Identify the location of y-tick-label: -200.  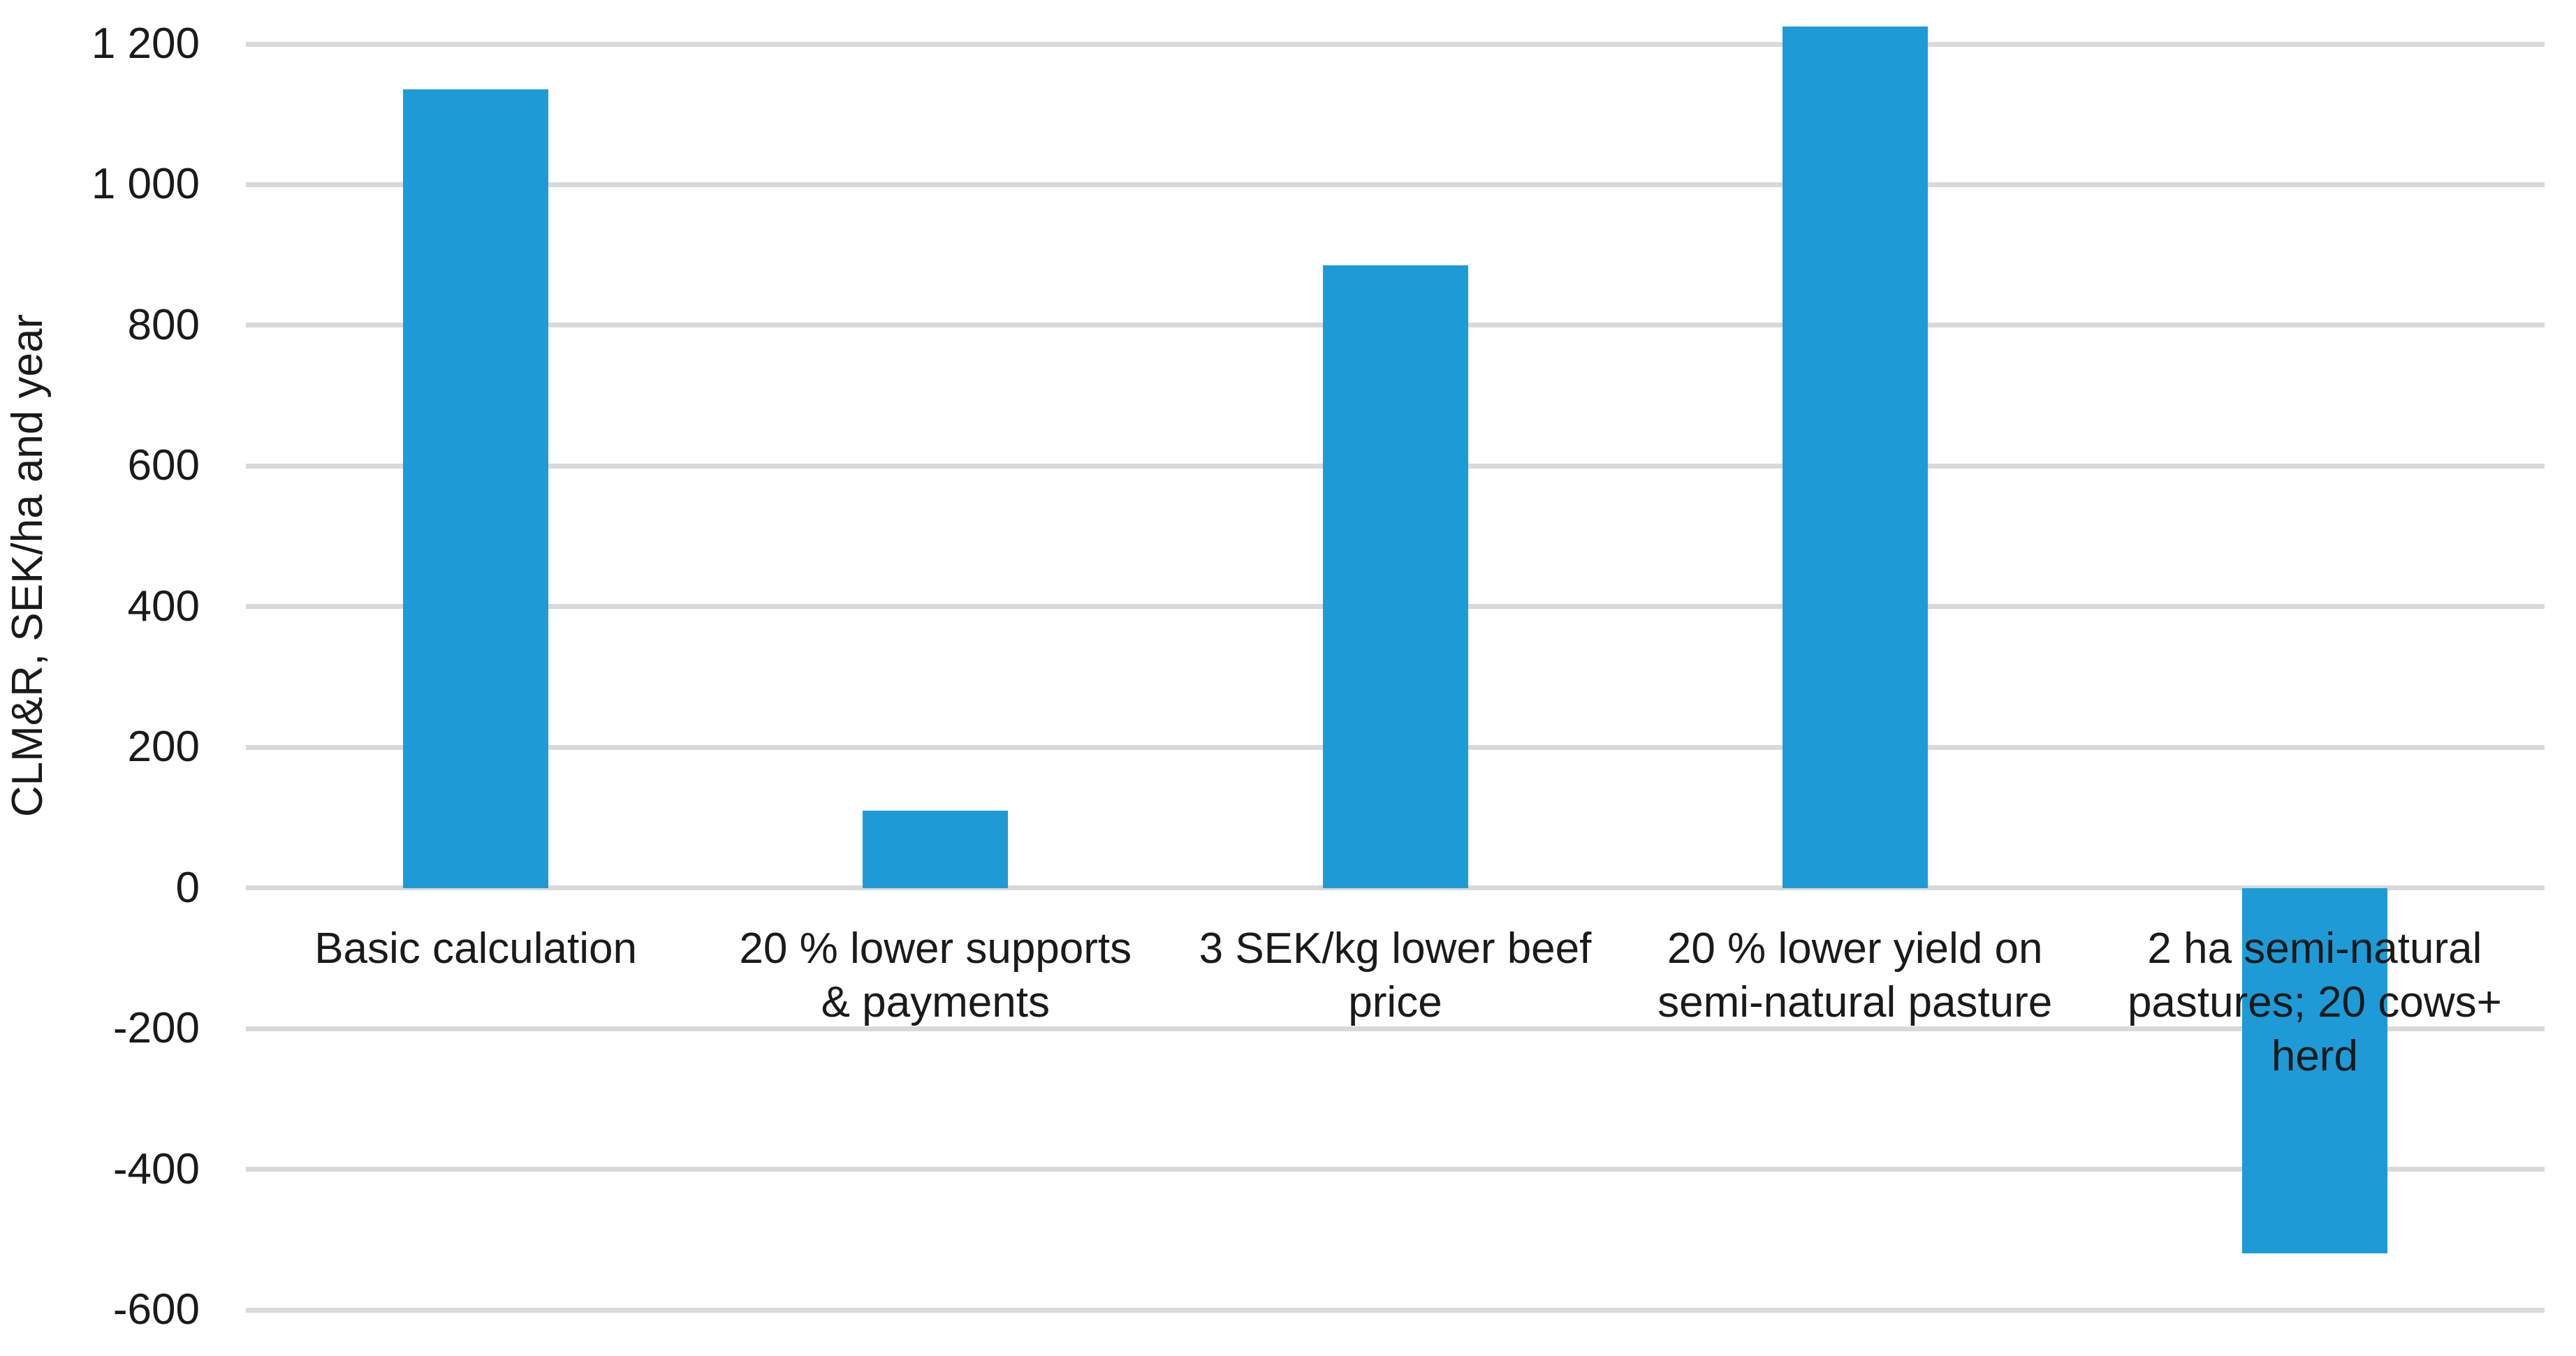
(156, 1028).